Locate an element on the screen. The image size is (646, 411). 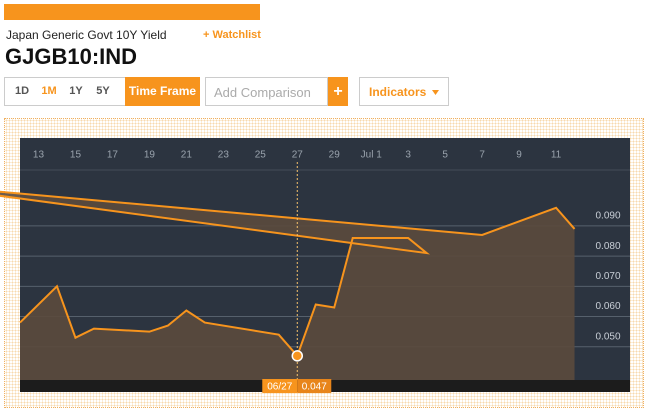
x-tick-label: 23 is located at coordinates (224, 155).